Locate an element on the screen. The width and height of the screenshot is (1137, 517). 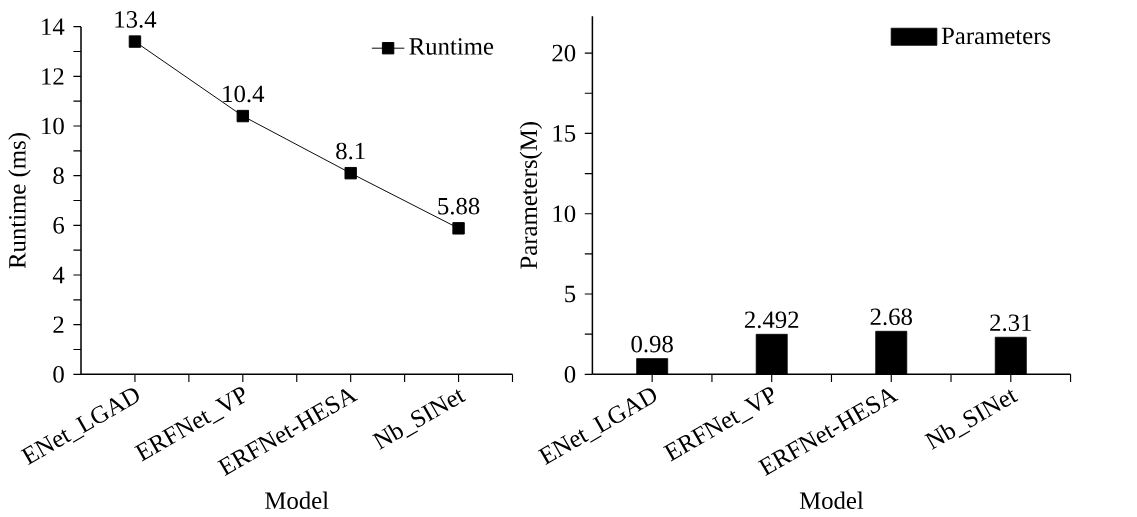
y-tick-label: 6 is located at coordinates (59, 225).